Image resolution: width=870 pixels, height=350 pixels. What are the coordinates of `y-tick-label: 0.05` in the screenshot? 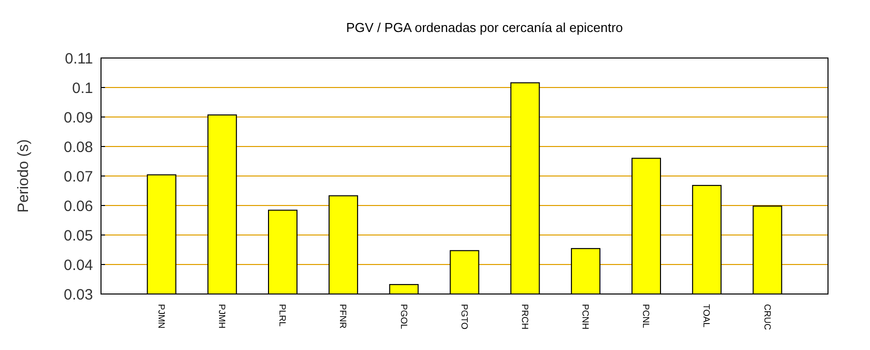 It's located at (78, 235).